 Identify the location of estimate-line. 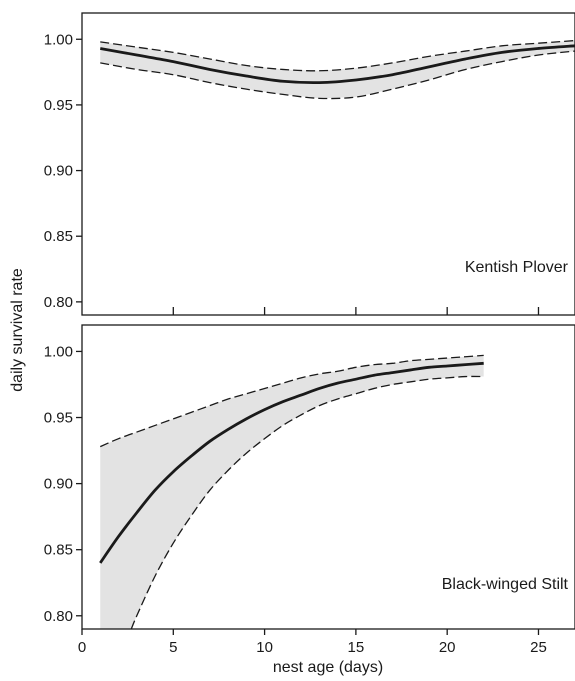
(337, 64).